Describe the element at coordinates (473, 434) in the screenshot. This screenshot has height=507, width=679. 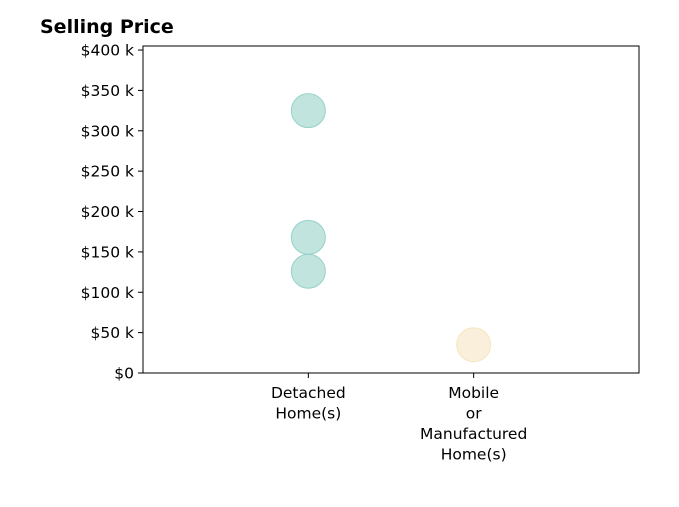
I see `x-tick-label-line: Manufactured` at that location.